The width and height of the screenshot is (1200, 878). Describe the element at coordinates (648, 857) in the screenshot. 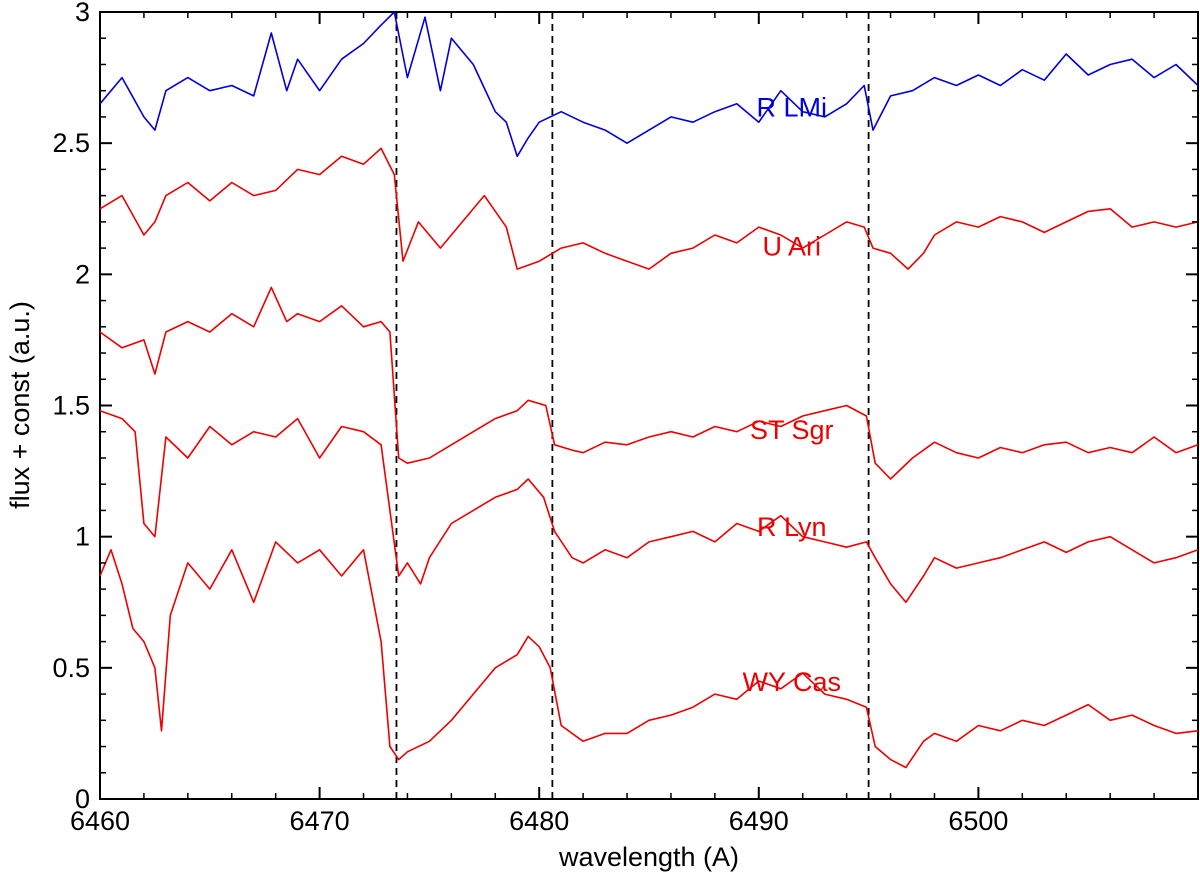

I see `x-axis-label: wavelength (A)` at that location.